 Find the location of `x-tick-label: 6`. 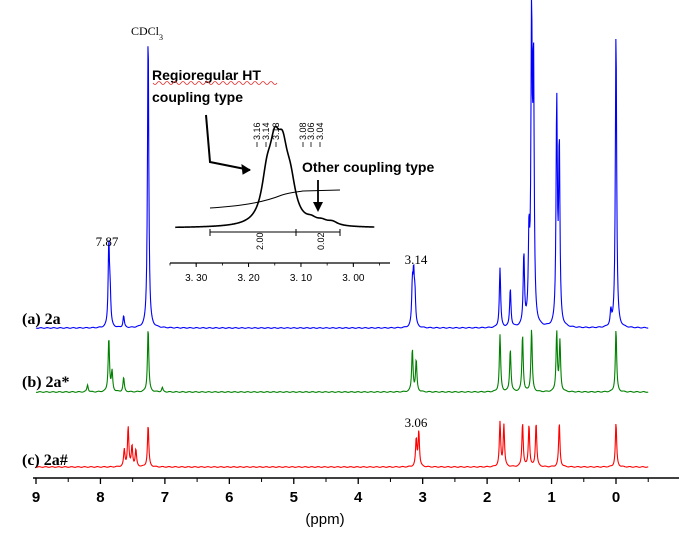

x-tick-label: 6 is located at coordinates (229, 497).